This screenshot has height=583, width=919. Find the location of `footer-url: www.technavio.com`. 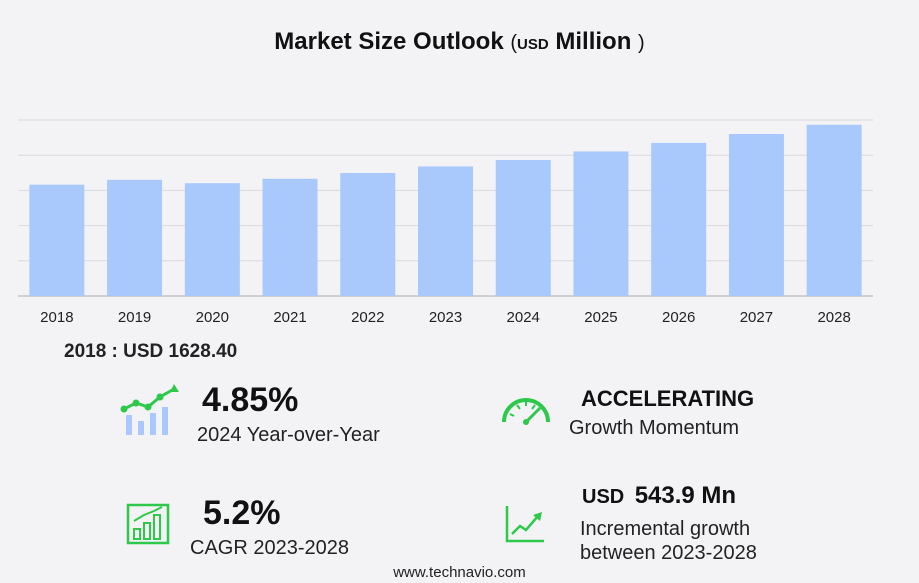

footer-url: www.technavio.com is located at coordinates (459, 572).